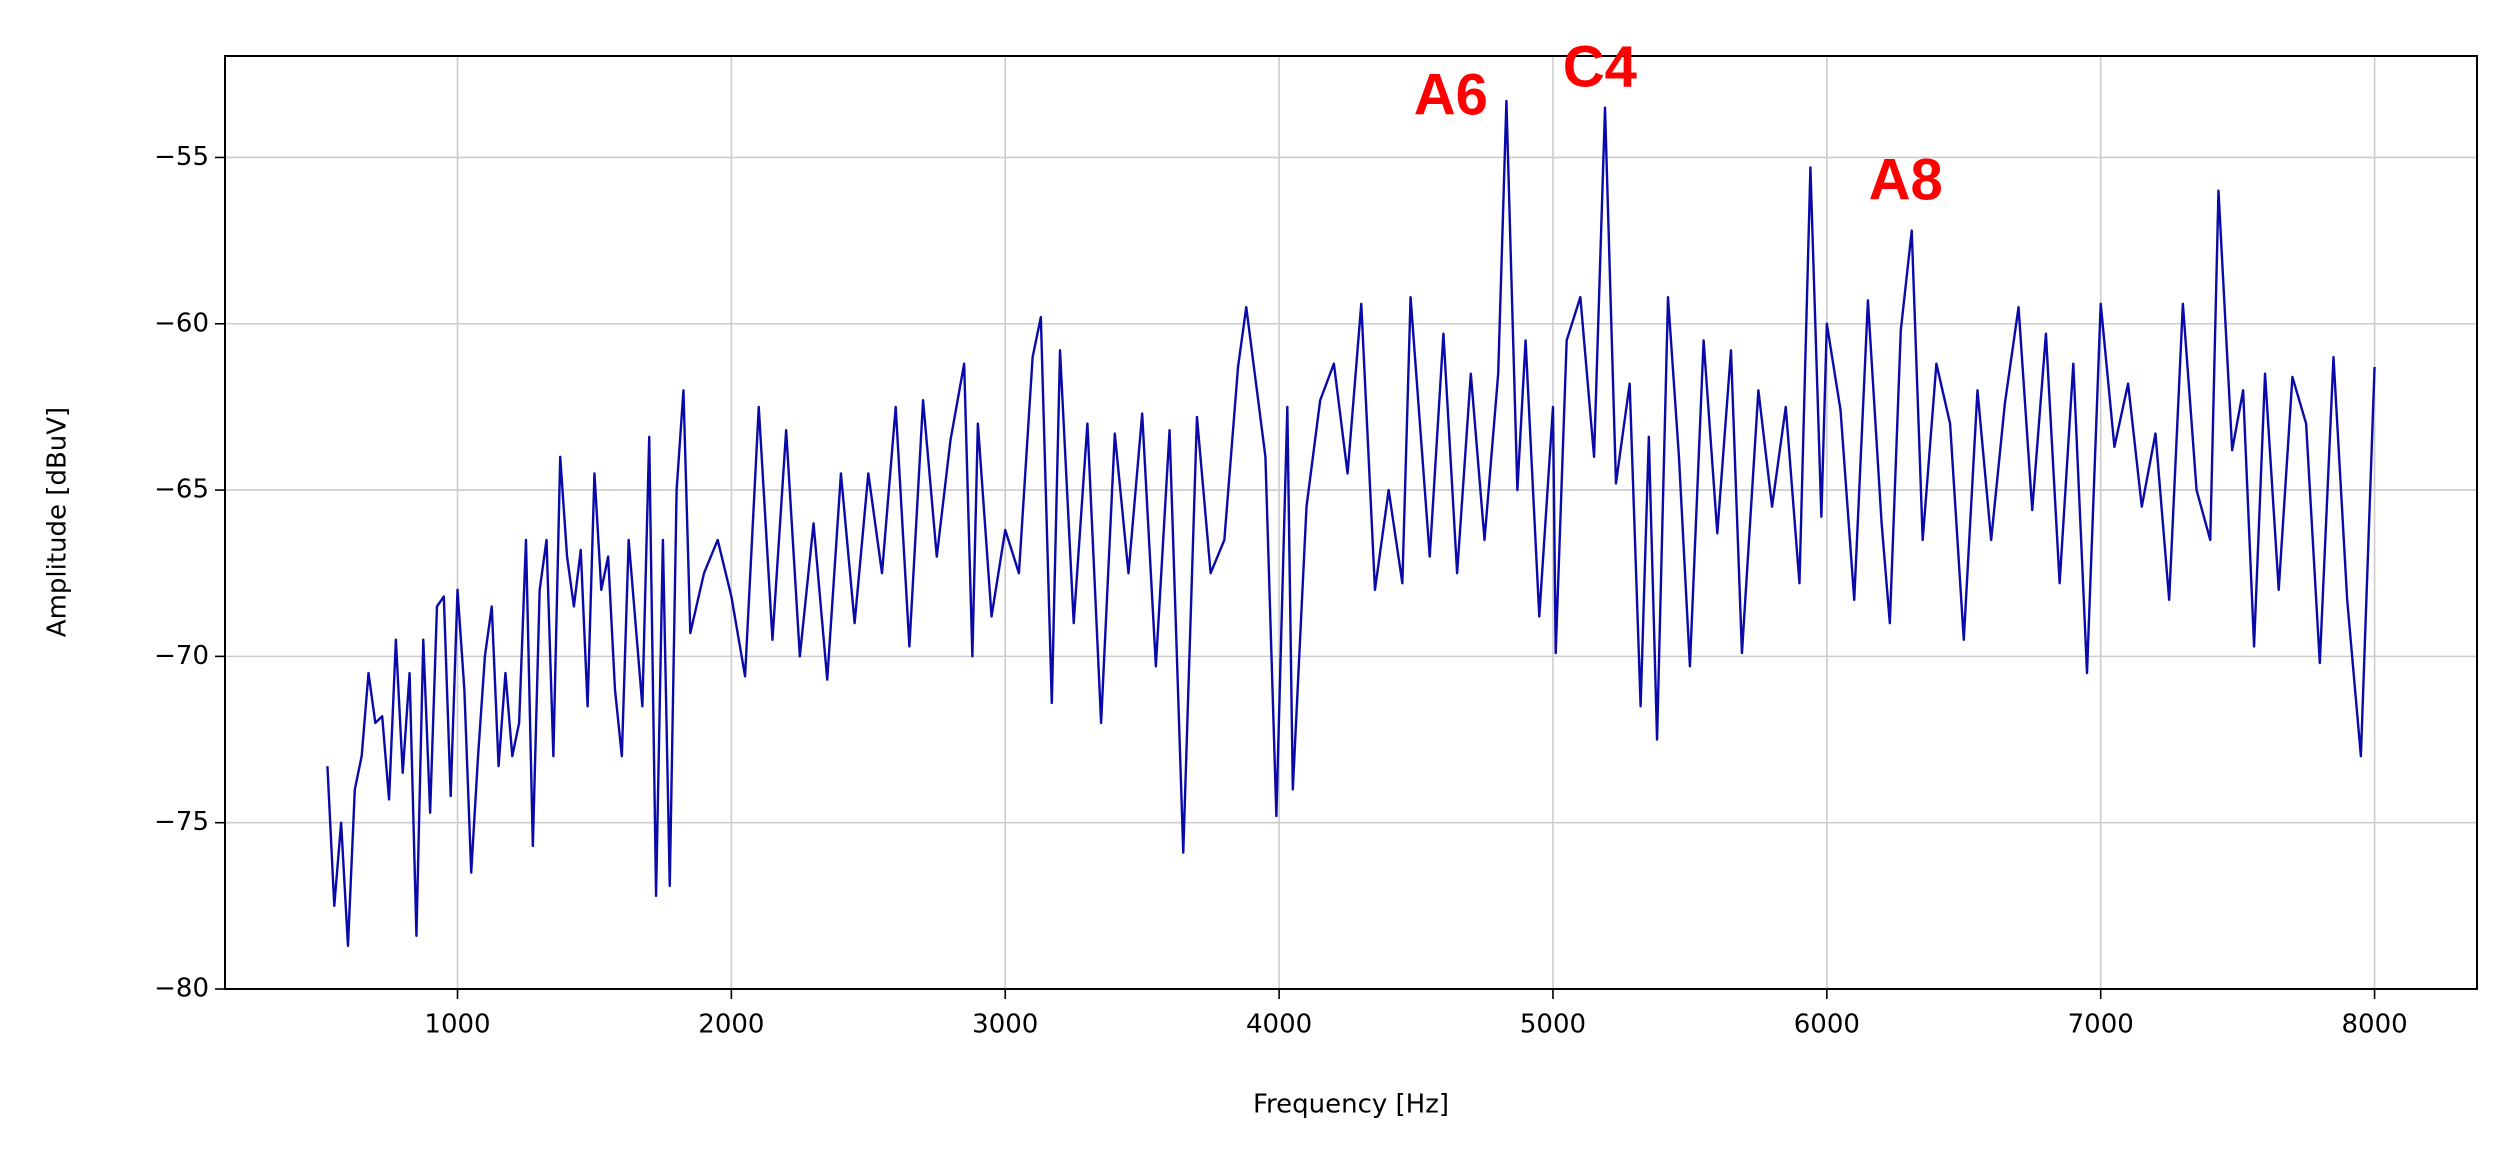 The width and height of the screenshot is (2499, 1157). I want to click on y-tick-label: −80, so click(181, 989).